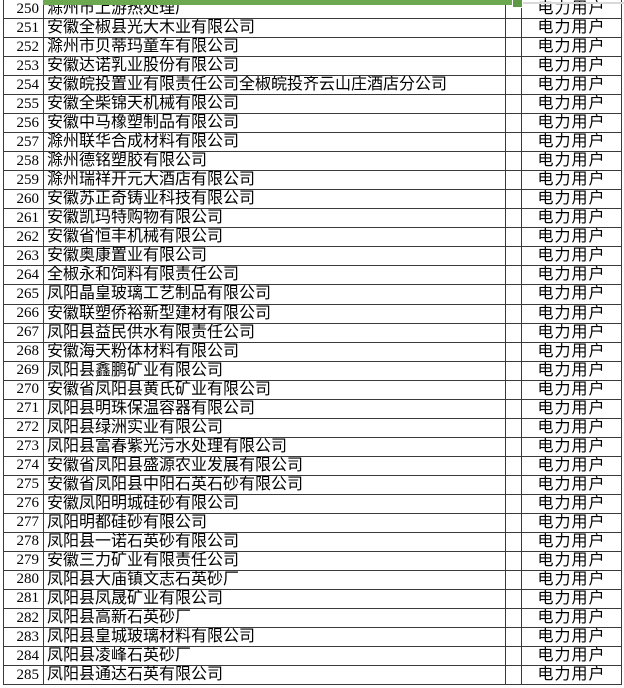 The height and width of the screenshot is (688, 624). I want to click on company-name-cell: 安徽达诺乳业股份有限公司, so click(275, 66).